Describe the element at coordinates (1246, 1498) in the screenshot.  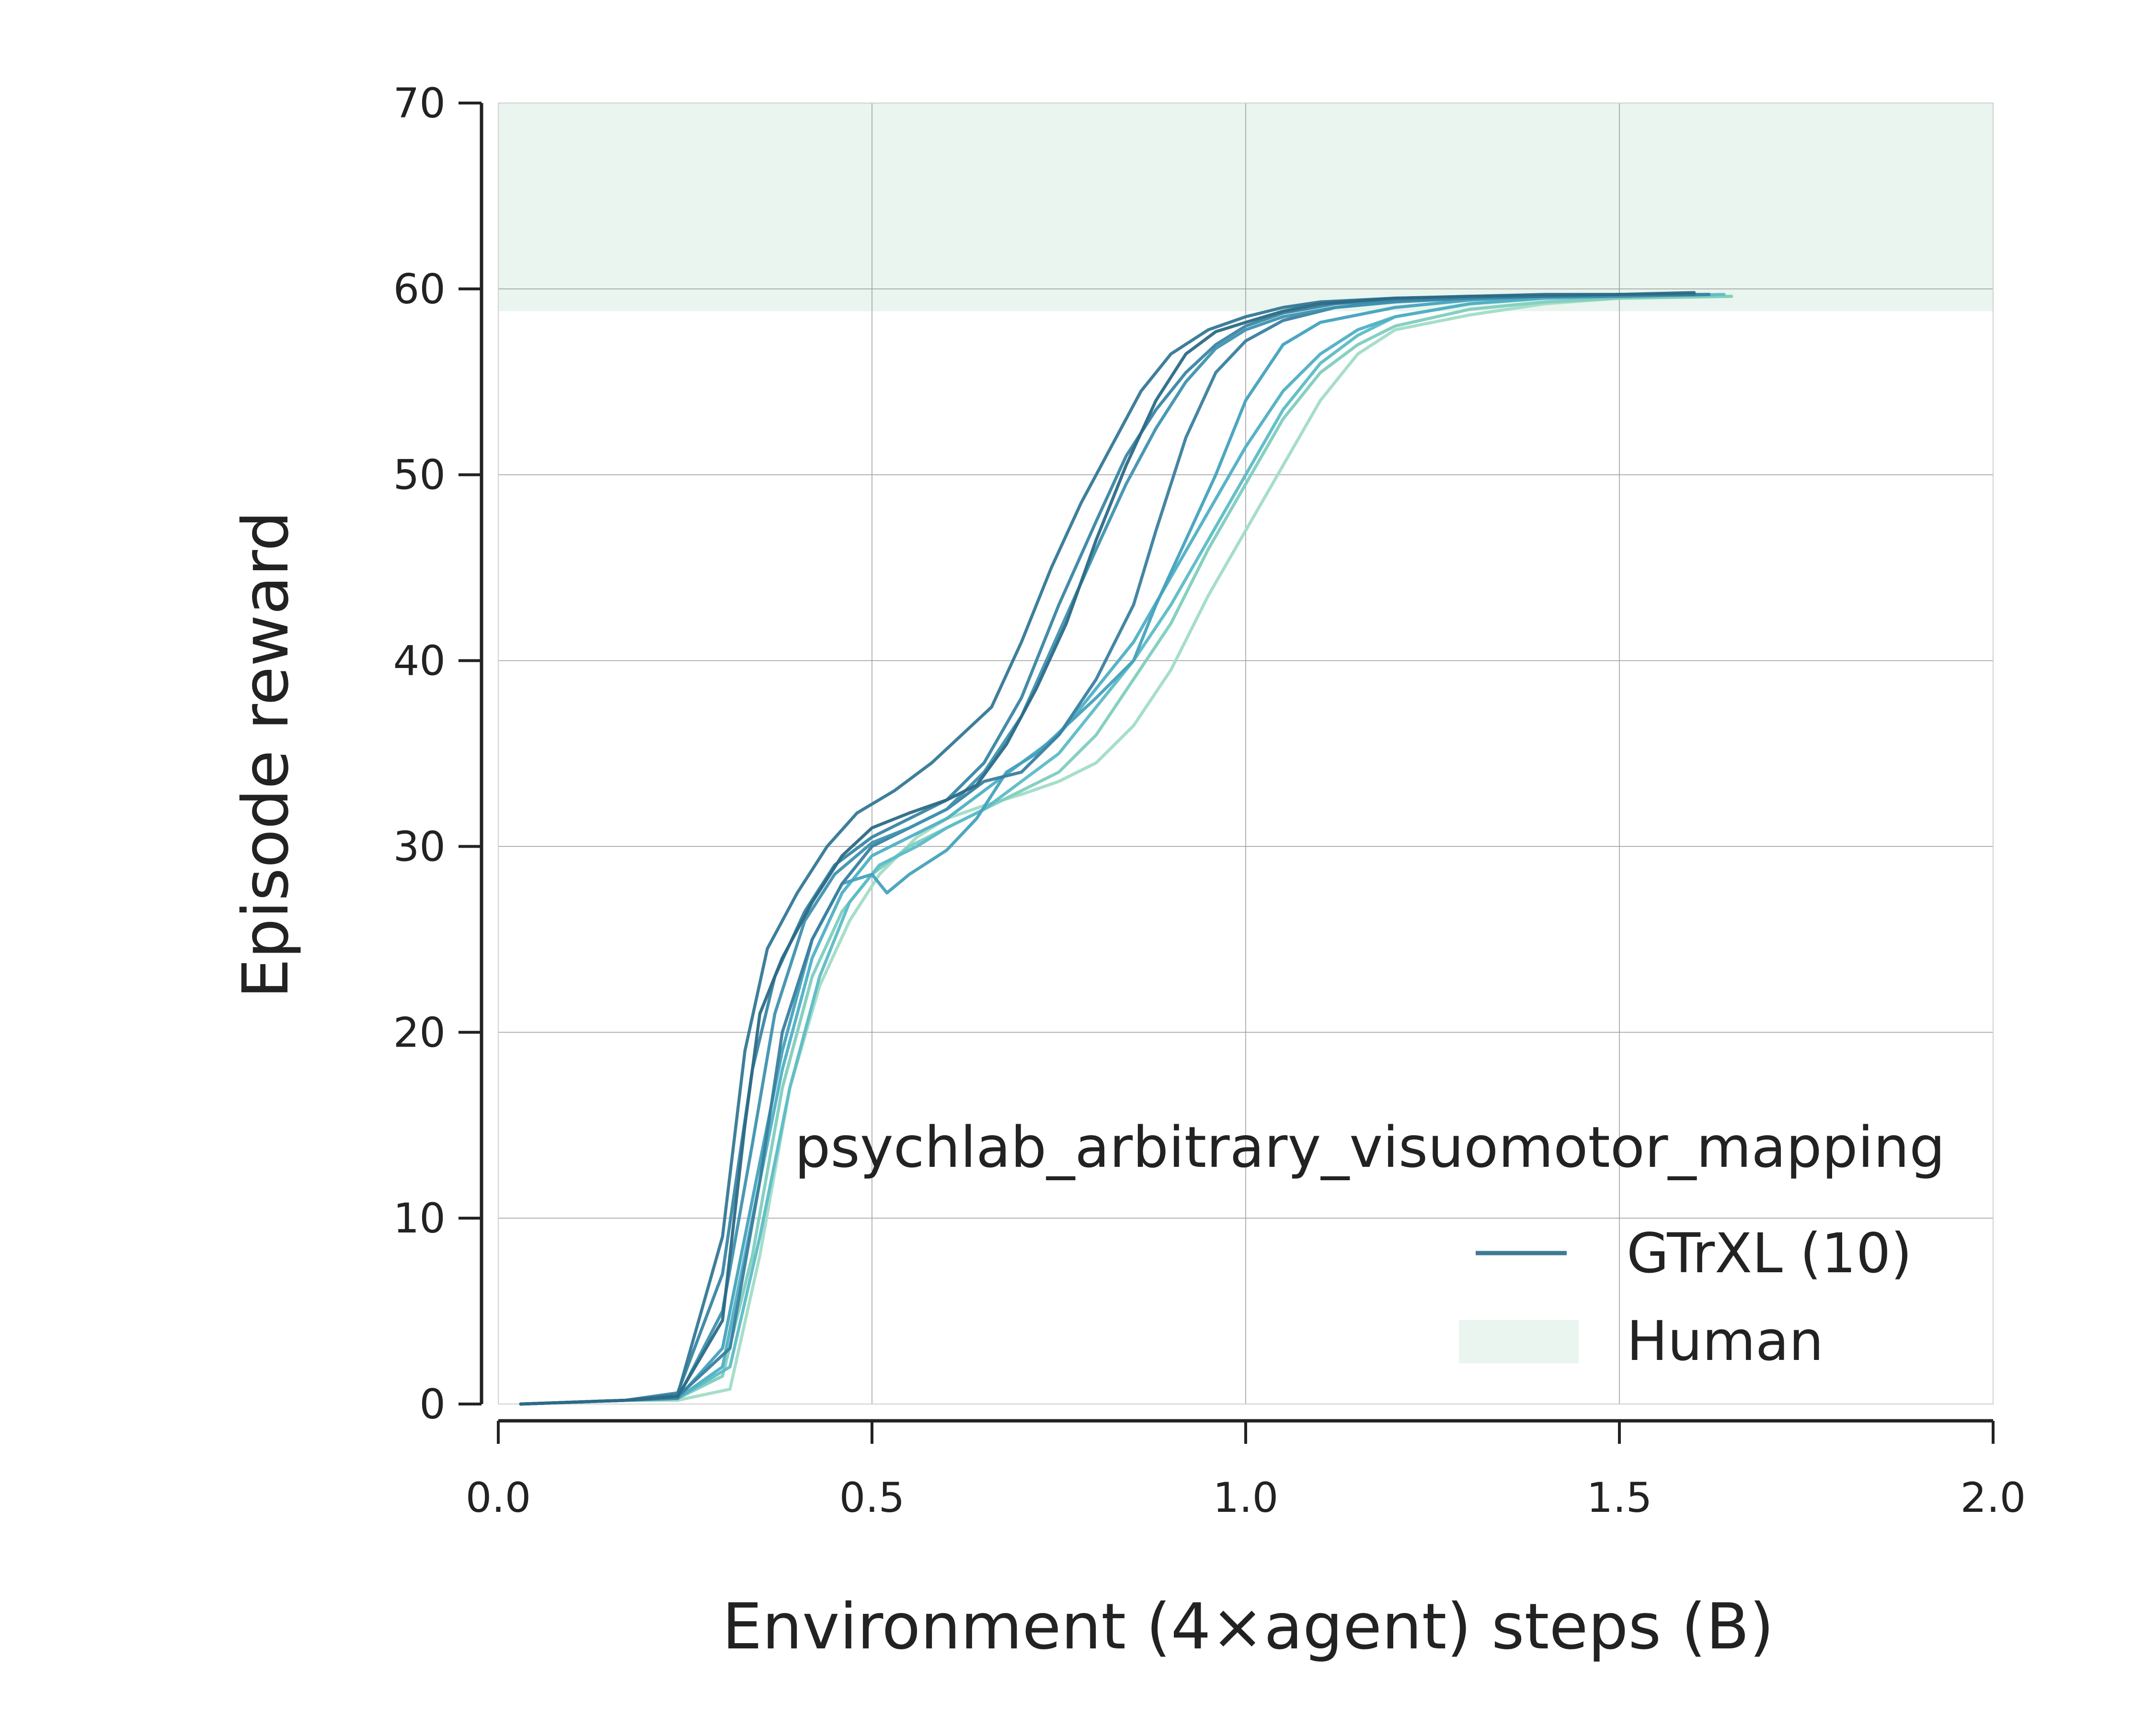
I see `x-tick-label: 1.0` at that location.